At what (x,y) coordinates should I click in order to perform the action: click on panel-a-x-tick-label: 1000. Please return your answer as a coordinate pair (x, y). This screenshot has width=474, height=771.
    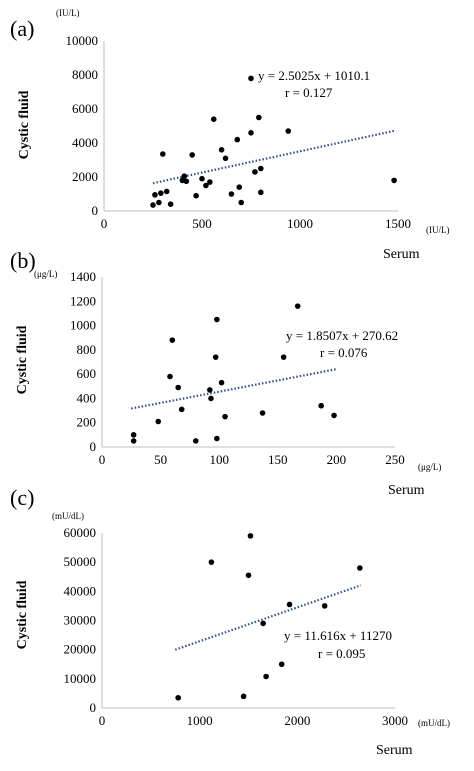
    Looking at the image, I should click on (300, 223).